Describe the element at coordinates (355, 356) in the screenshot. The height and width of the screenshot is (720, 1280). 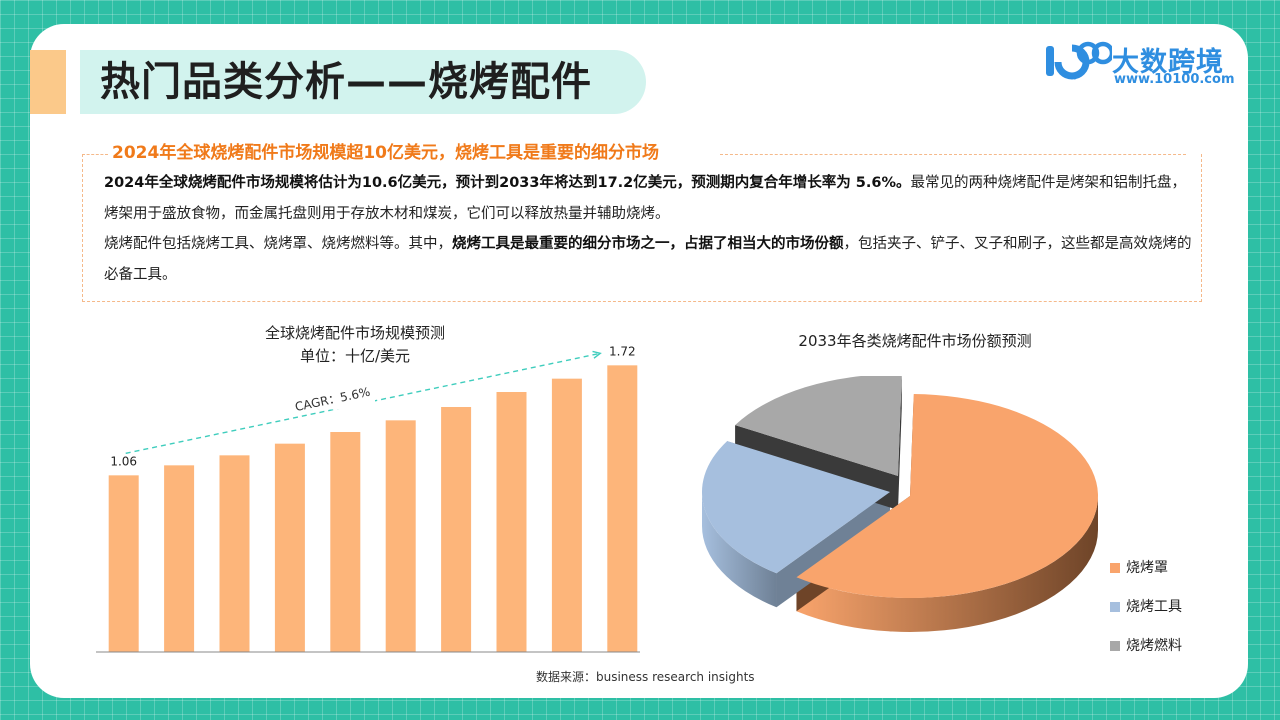
I see `bar-chart-subtitle: 单位：十亿/美元` at that location.